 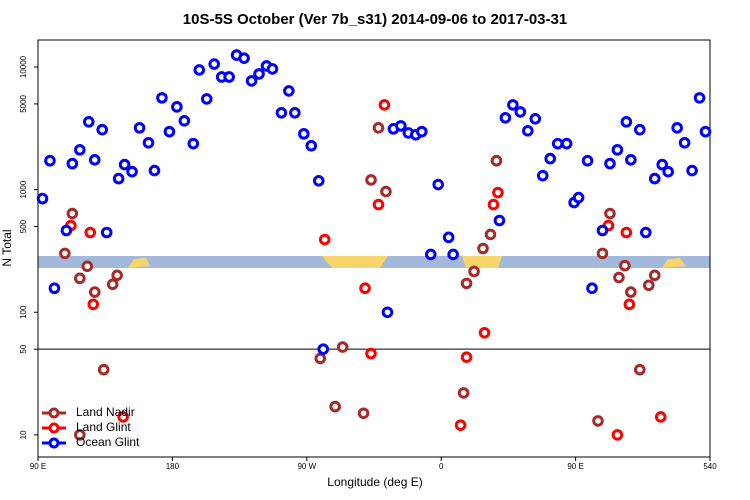 I want to click on y-tick-label: 5000, so click(x=23, y=103).